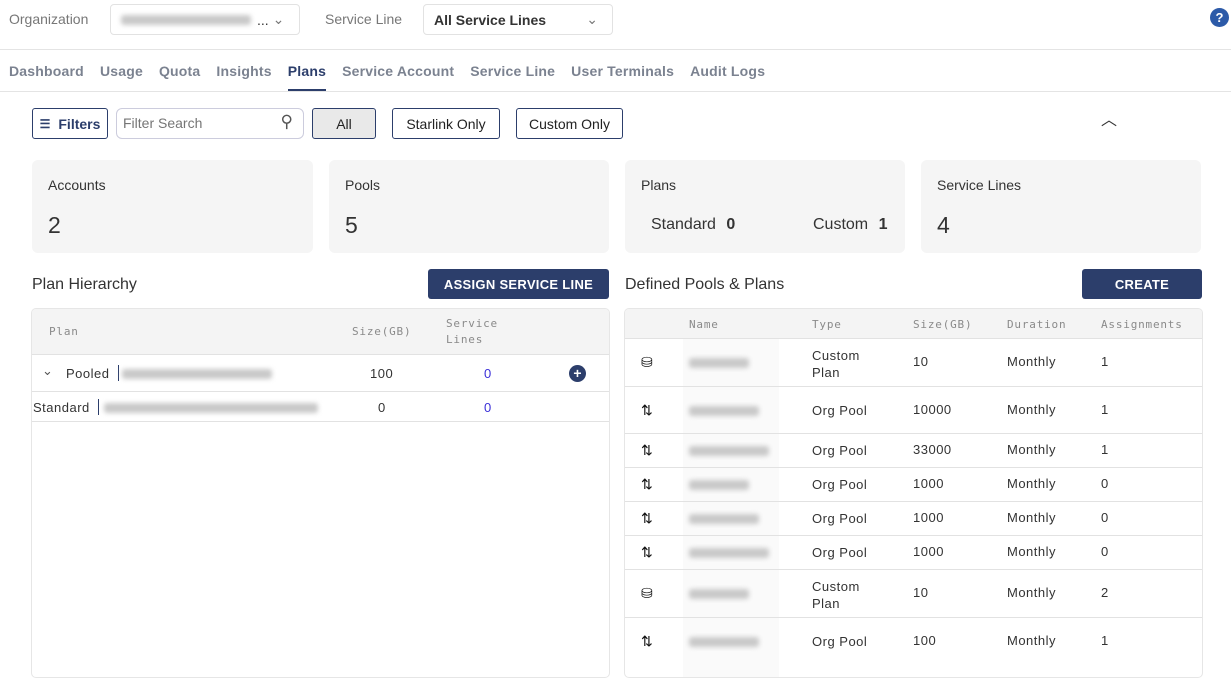 This screenshot has width=1231, height=678. What do you see at coordinates (683, 224) in the screenshot?
I see `standard-label: Standard` at bounding box center [683, 224].